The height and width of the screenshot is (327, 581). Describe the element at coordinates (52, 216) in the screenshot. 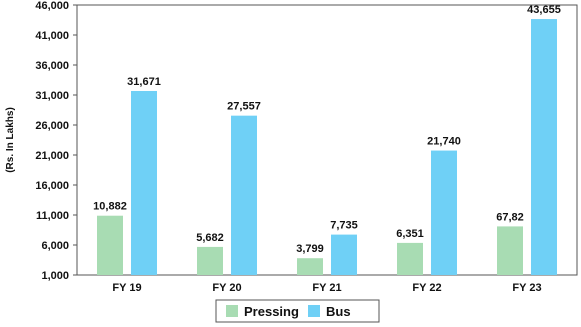

I see `y-tick-label: 11,000` at that location.